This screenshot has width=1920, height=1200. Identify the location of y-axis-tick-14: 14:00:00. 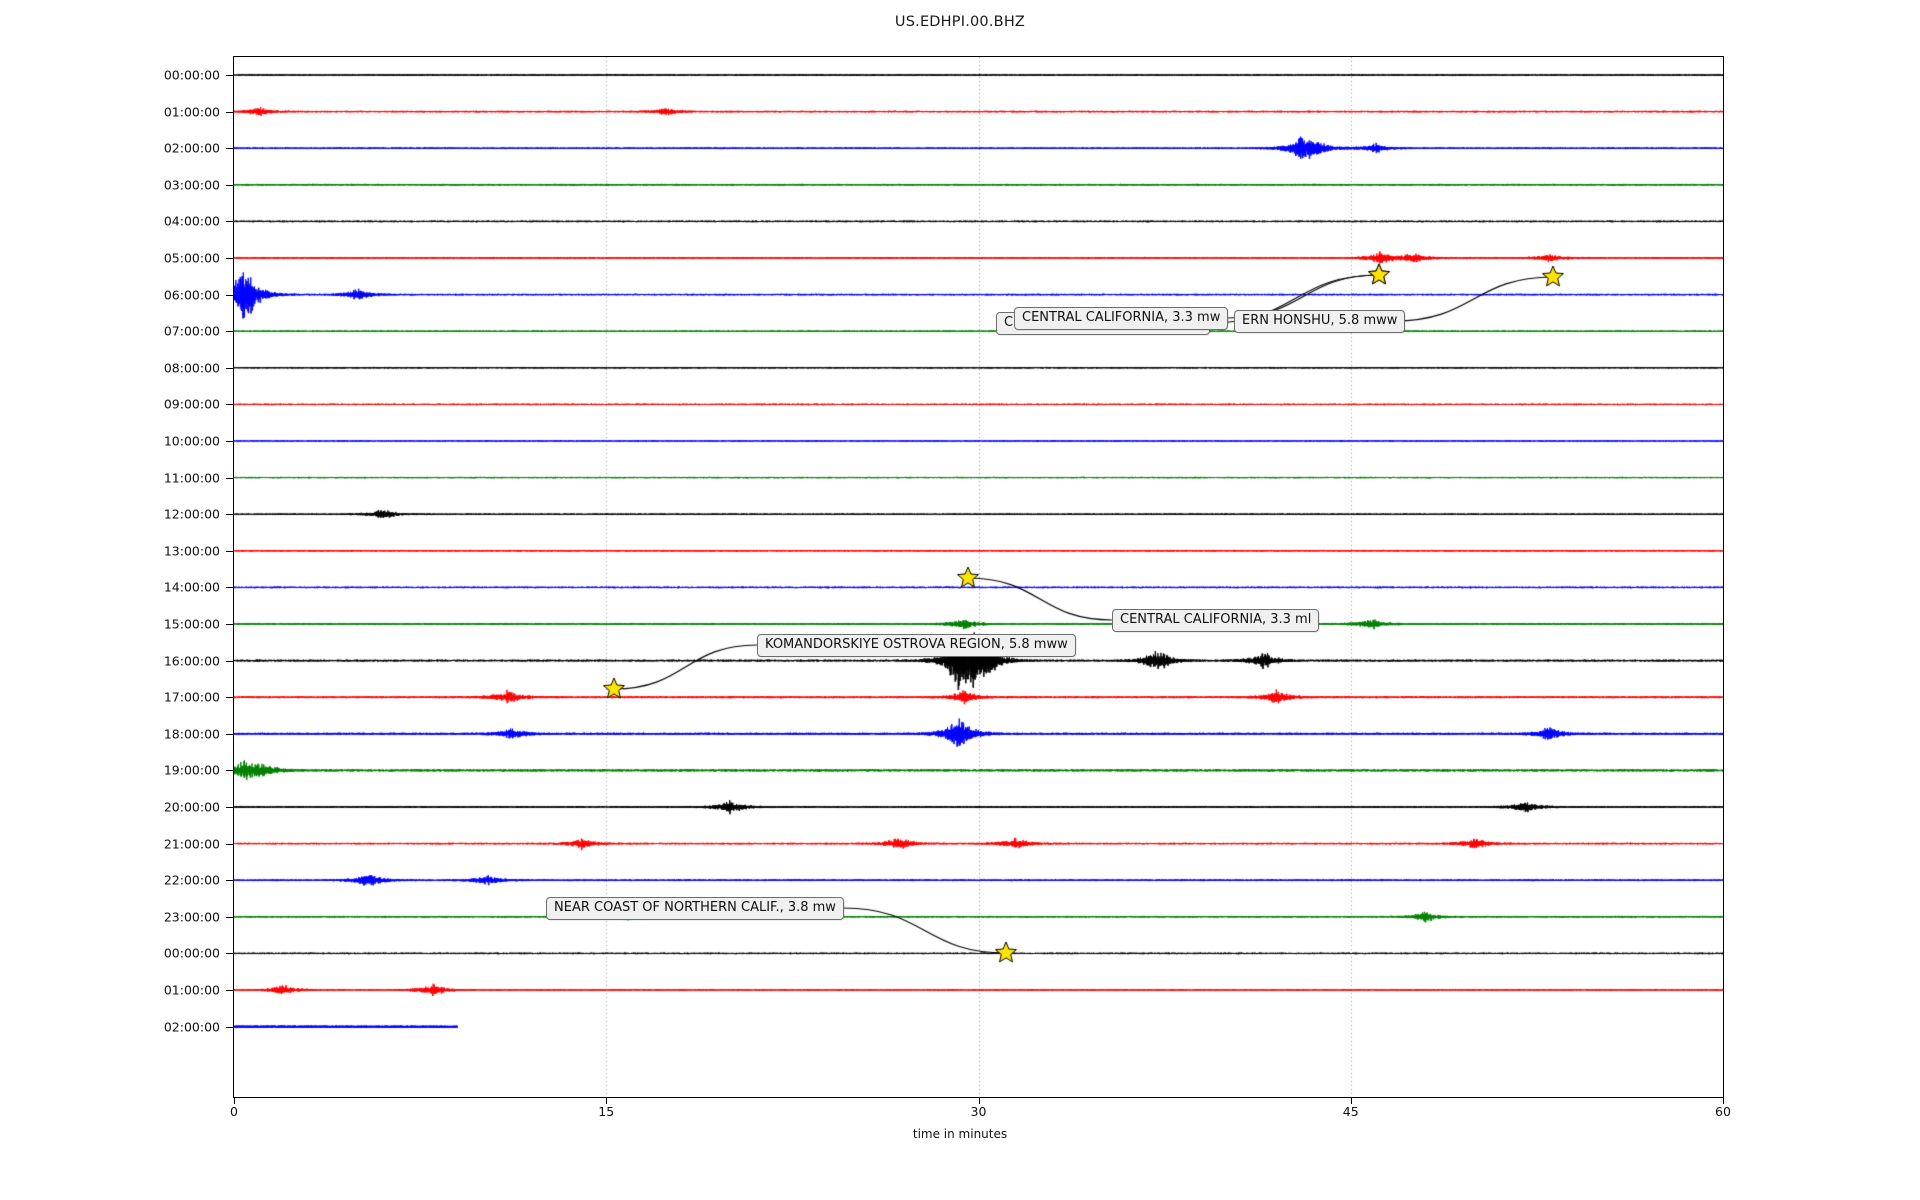
(191, 587).